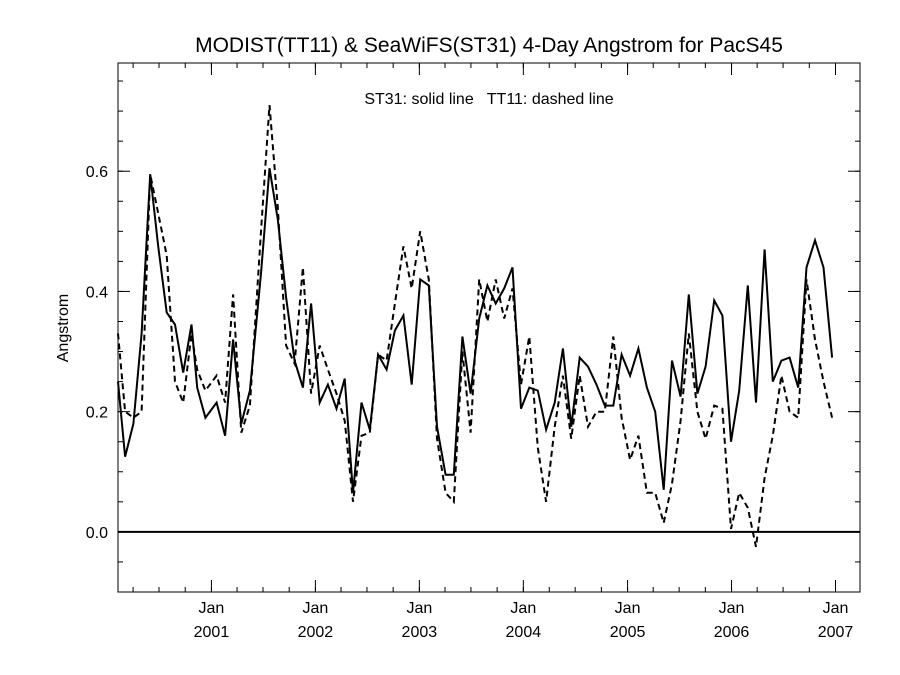 The image size is (900, 675). What do you see at coordinates (420, 632) in the screenshot?
I see `x-tick-label-year: 2003` at bounding box center [420, 632].